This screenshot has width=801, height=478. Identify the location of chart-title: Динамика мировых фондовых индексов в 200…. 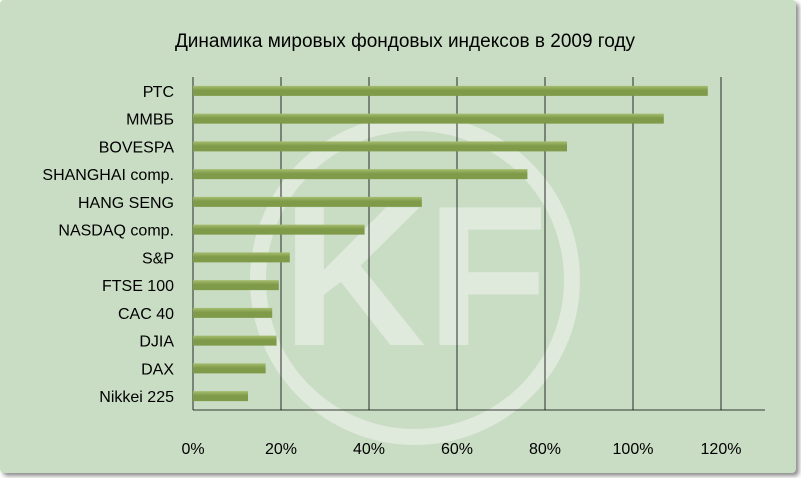
(405, 41).